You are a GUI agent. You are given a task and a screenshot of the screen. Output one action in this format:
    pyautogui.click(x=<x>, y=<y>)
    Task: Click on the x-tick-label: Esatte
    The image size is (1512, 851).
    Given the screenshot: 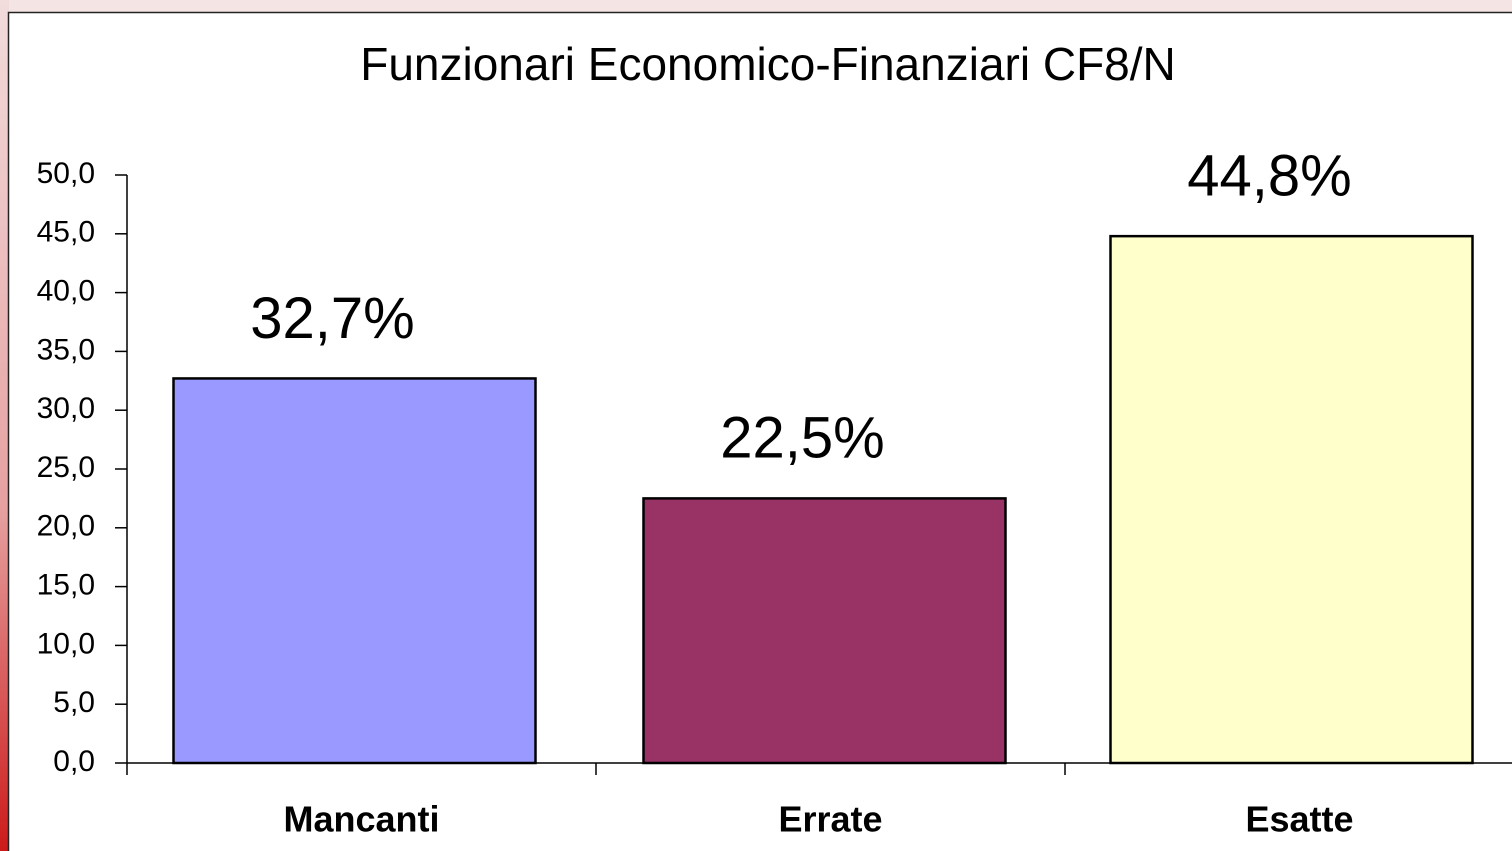 What is the action you would take?
    pyautogui.click(x=1299, y=819)
    